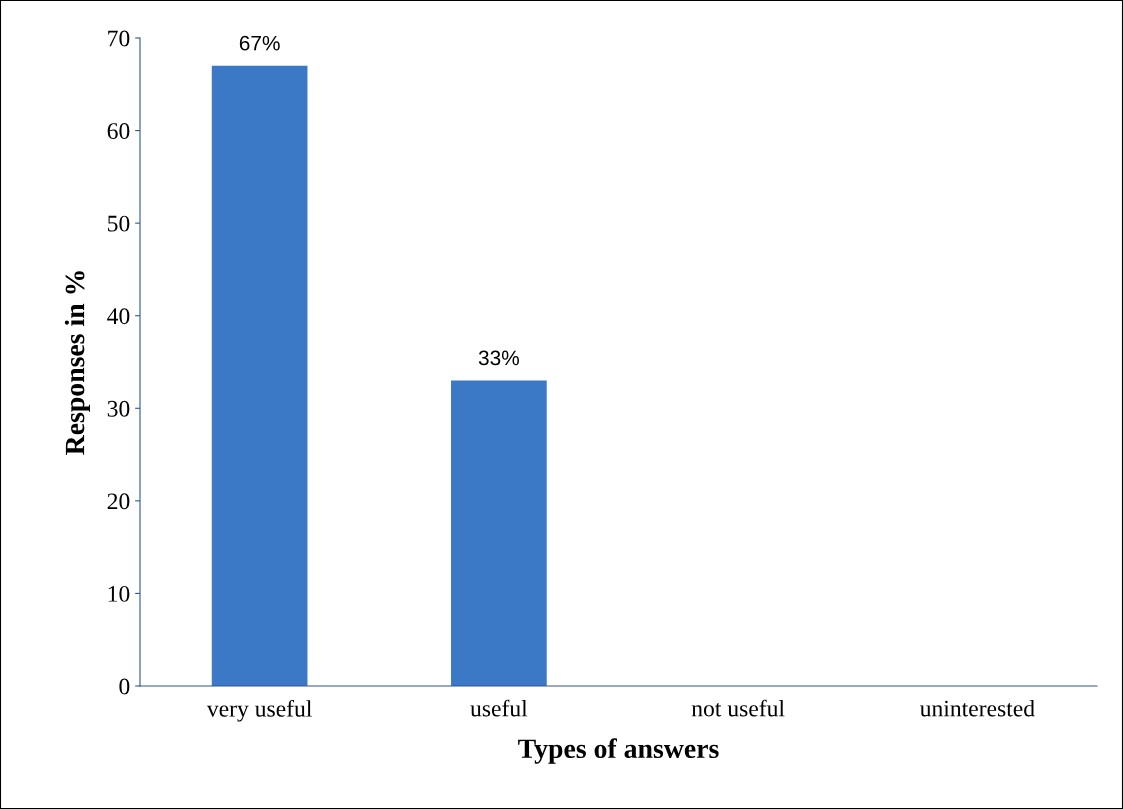 Image resolution: width=1123 pixels, height=809 pixels. Describe the element at coordinates (738, 708) in the screenshot. I see `x-tick-label: not useful` at that location.